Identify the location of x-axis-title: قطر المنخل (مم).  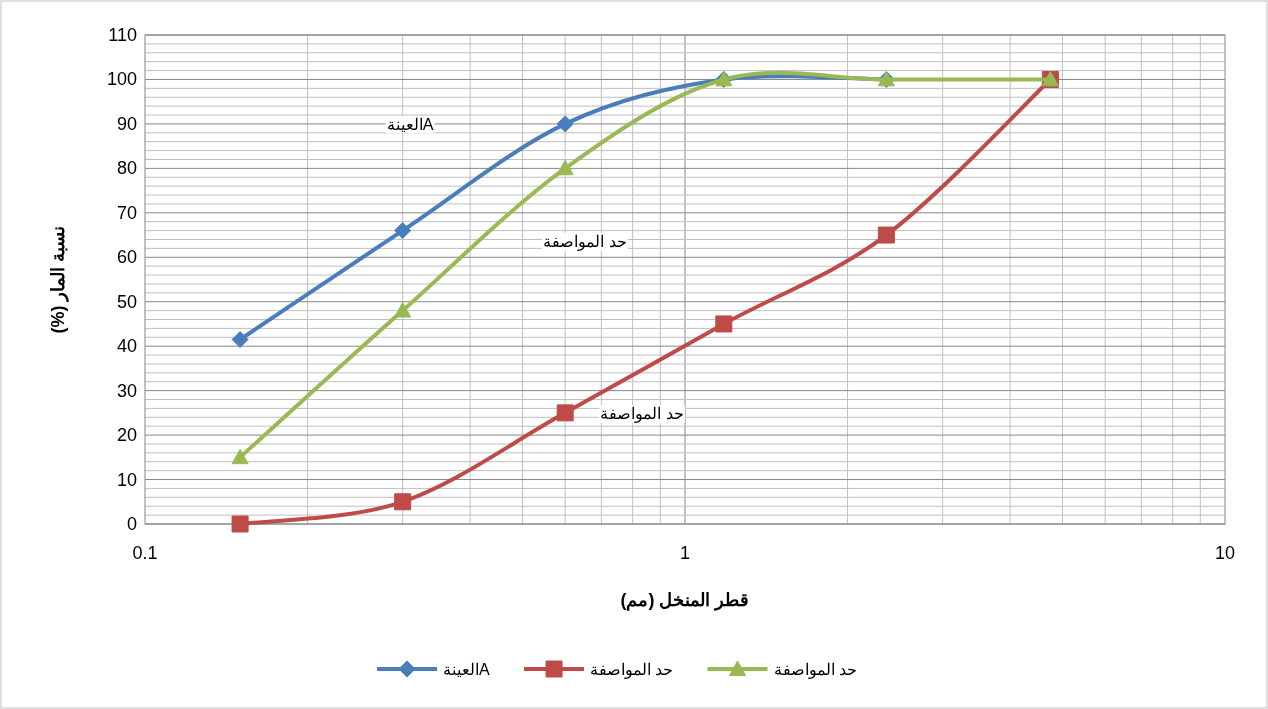
(685, 600).